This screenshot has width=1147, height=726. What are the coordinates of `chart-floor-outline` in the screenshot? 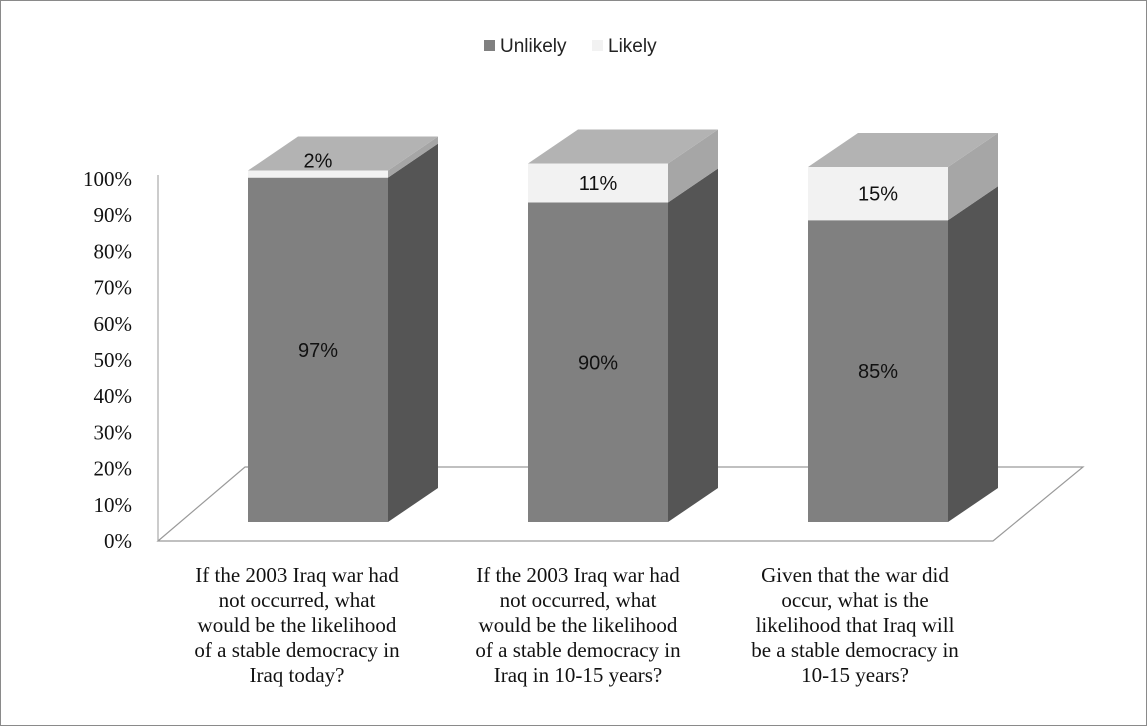 It's located at (620, 504).